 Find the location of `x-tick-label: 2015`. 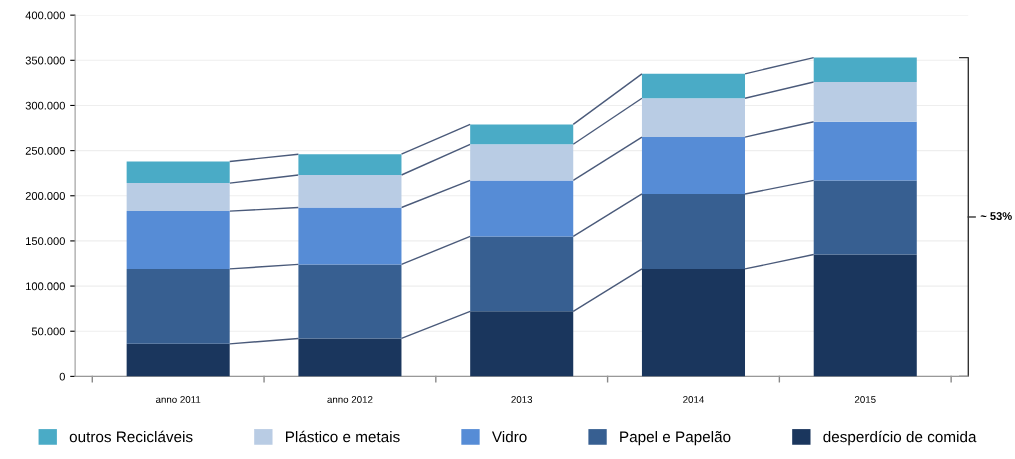

x-tick-label: 2015 is located at coordinates (865, 399).